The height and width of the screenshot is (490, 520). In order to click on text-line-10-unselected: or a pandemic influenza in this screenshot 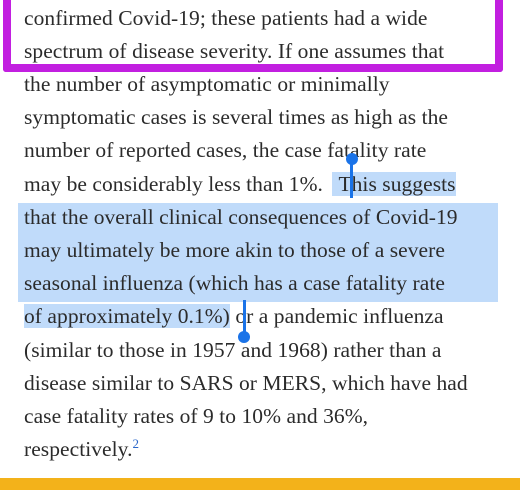, I will do `click(336, 316)`.